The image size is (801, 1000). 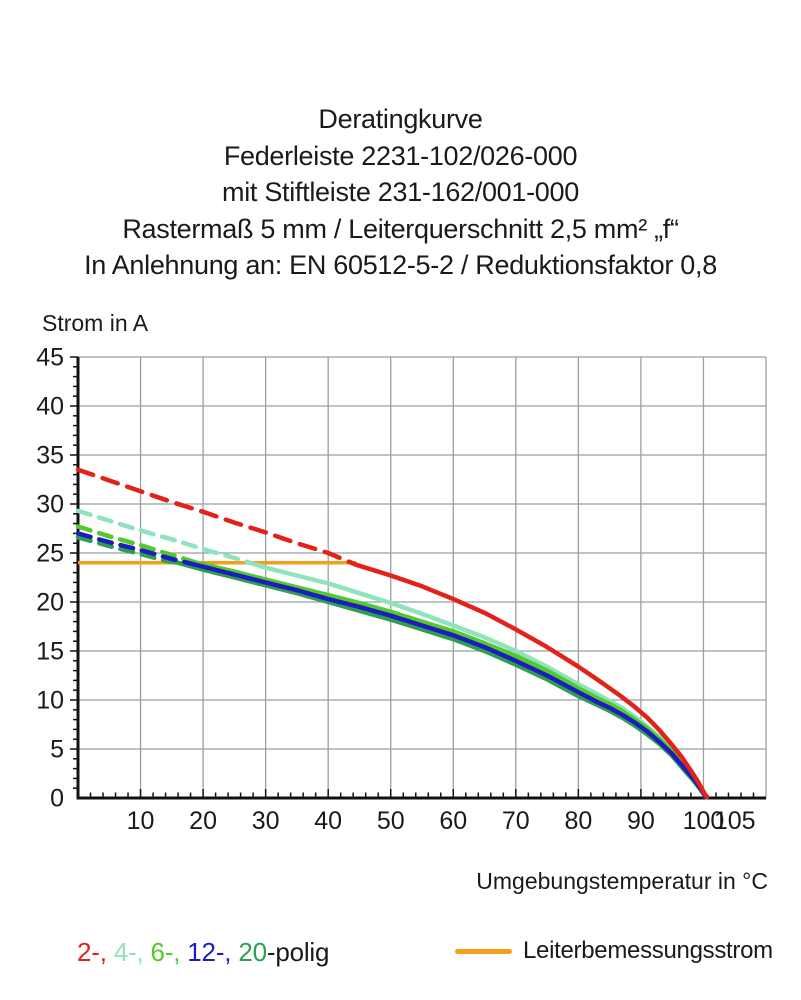 What do you see at coordinates (483, 951) in the screenshot?
I see `orange-line-swatch` at bounding box center [483, 951].